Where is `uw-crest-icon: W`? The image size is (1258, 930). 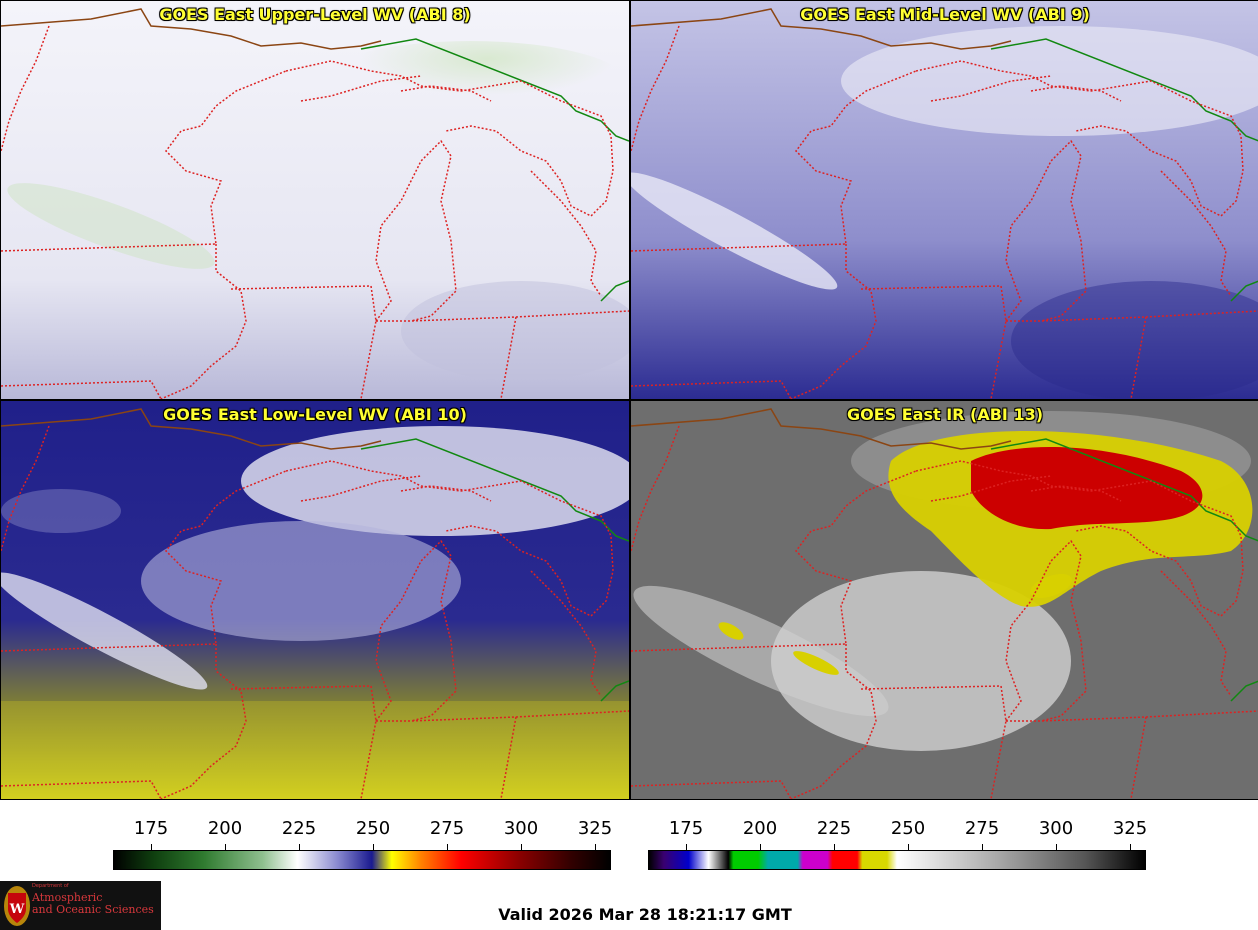
uw-crest-icon: W is located at coordinates (17, 906).